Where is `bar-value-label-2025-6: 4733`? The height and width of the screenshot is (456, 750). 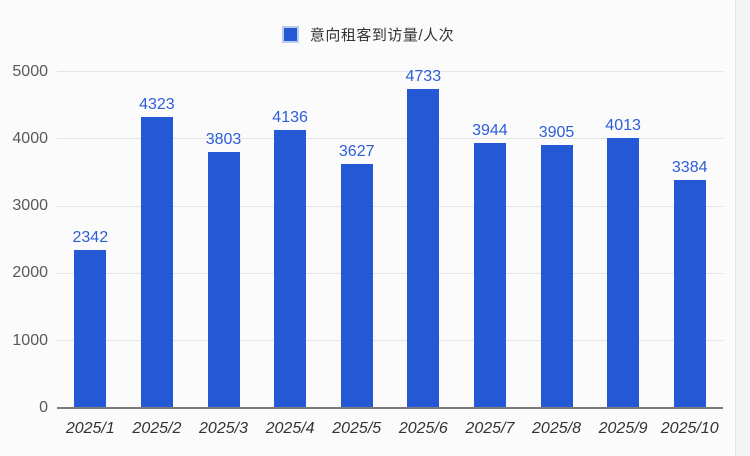
bar-value-label-2025-6: 4733 is located at coordinates (423, 77).